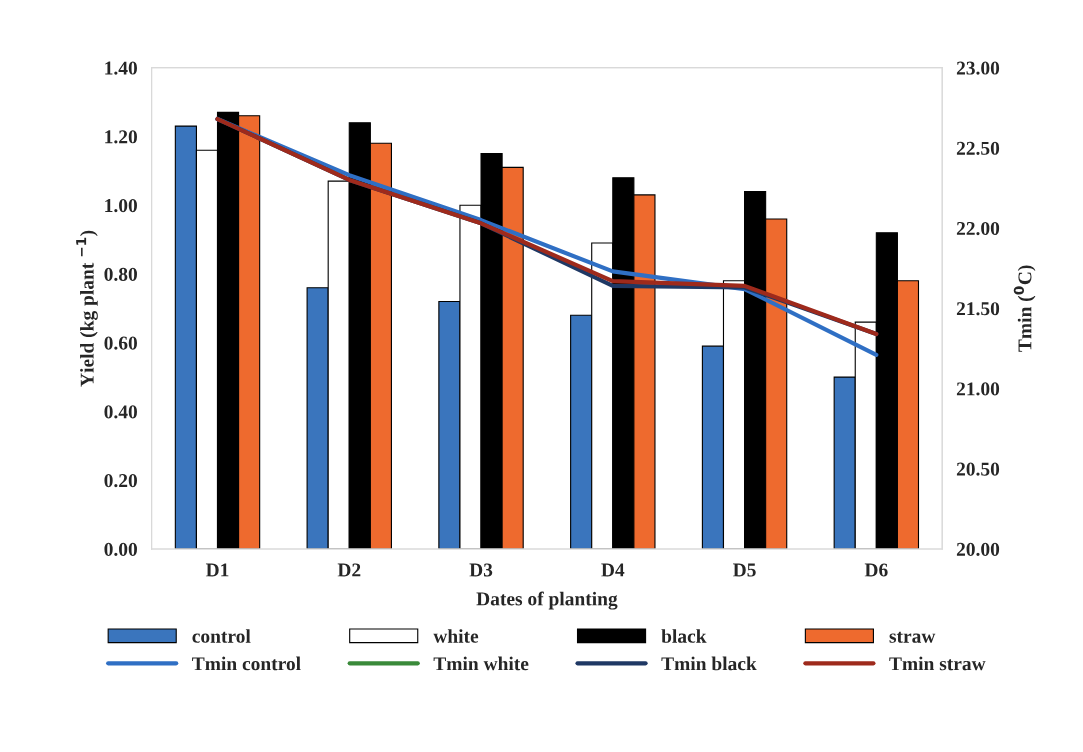  What do you see at coordinates (978, 389) in the screenshot?
I see `y2-tick-label: 21.00` at bounding box center [978, 389].